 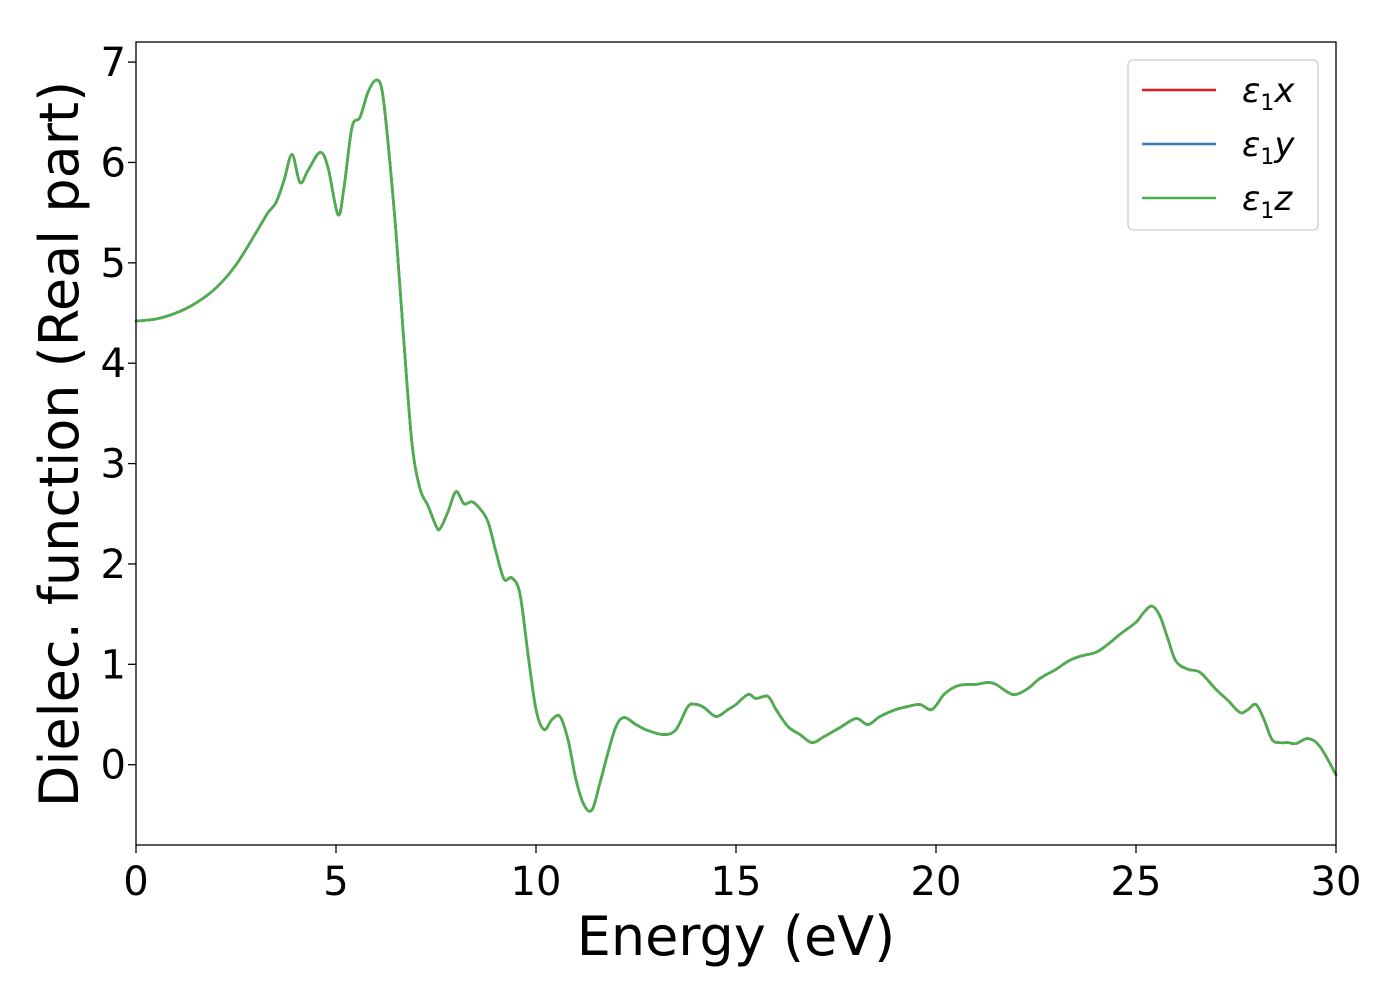 I want to click on y-axis-label: Dielec. function (Real part), so click(x=59, y=444).